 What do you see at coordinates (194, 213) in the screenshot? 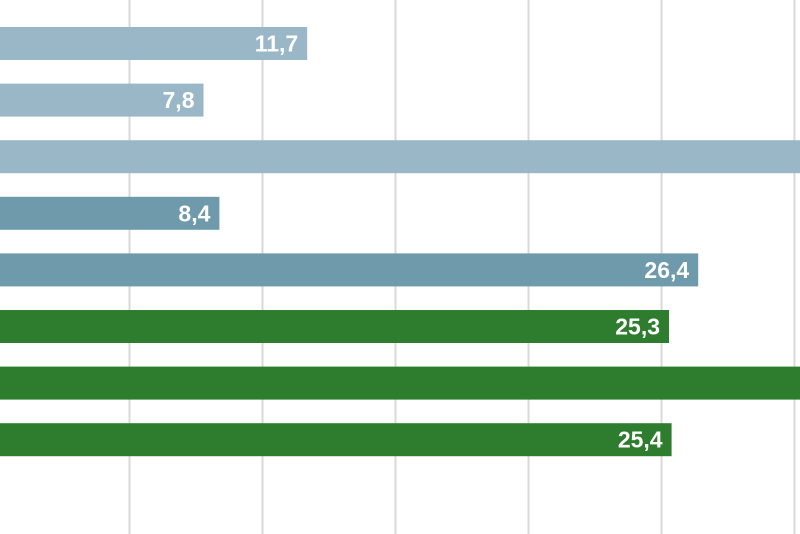
I see `bar-value-label: 8,4` at bounding box center [194, 213].